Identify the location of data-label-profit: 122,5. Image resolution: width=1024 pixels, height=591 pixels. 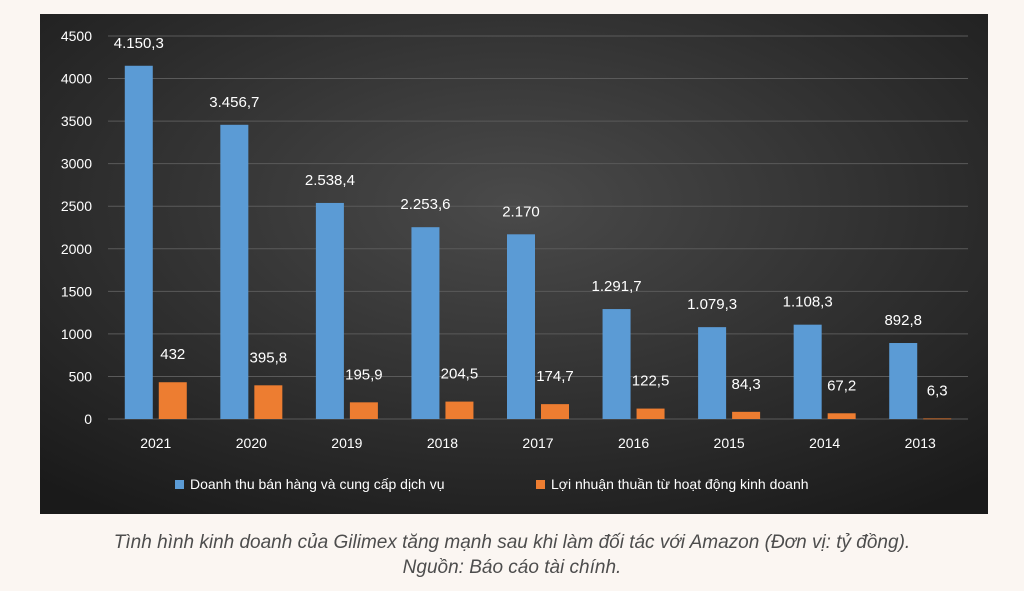
(651, 381).